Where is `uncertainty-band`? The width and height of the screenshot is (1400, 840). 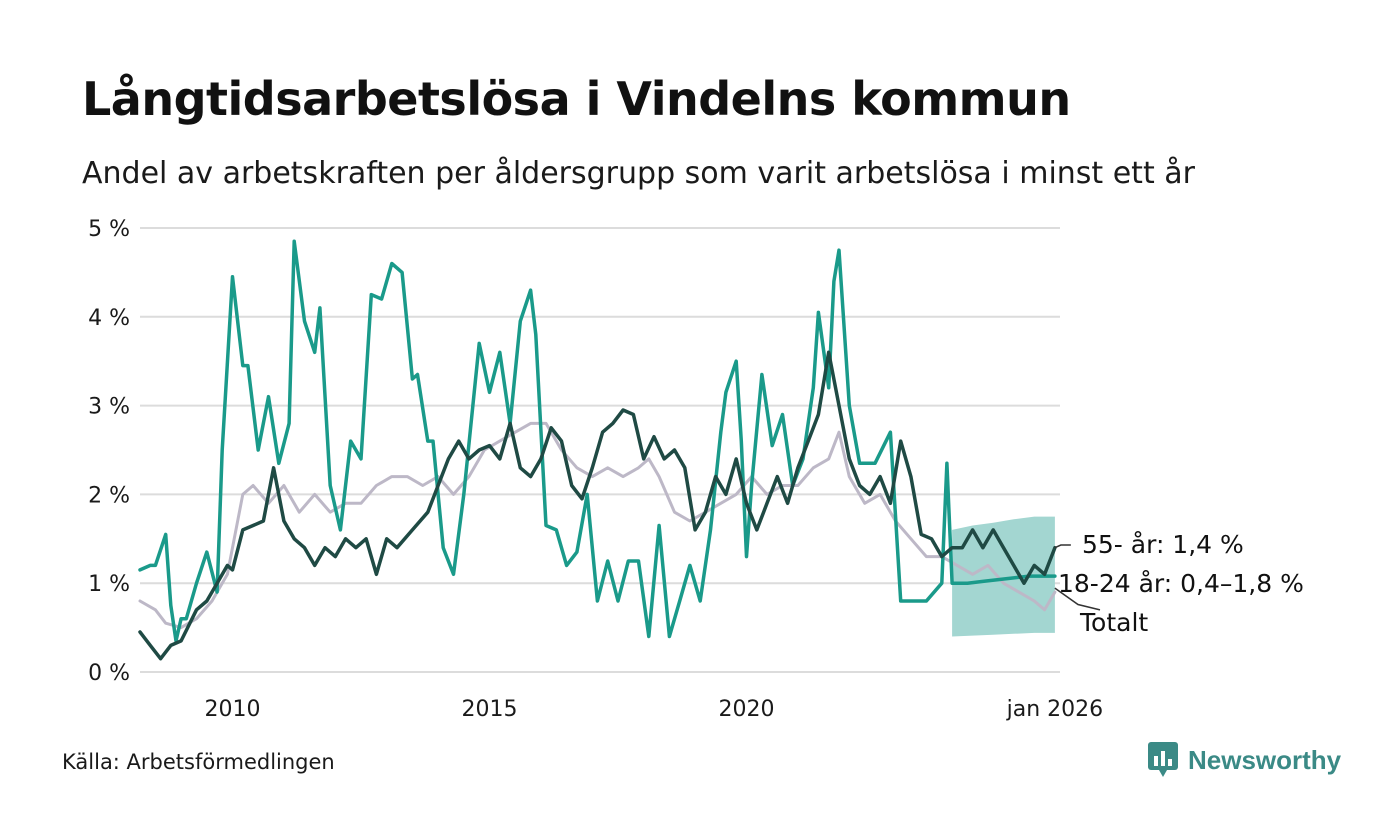 uncertainty-band is located at coordinates (1003, 576).